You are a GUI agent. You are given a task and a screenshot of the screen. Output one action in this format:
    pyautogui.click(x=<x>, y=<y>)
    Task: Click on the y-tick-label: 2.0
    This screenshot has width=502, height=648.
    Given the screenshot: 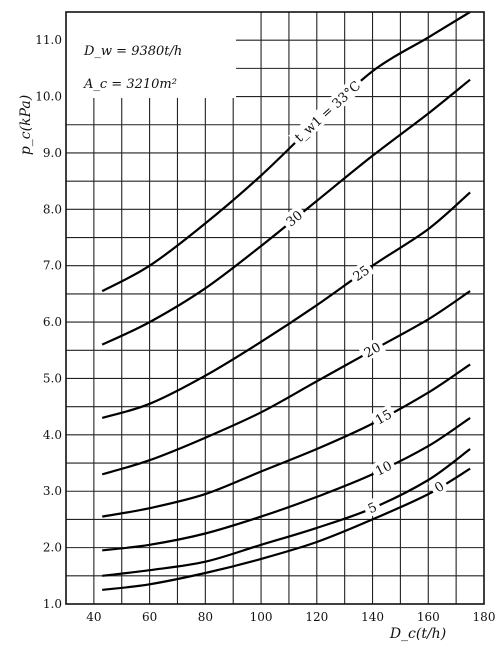 What is the action you would take?
    pyautogui.click(x=52, y=548)
    